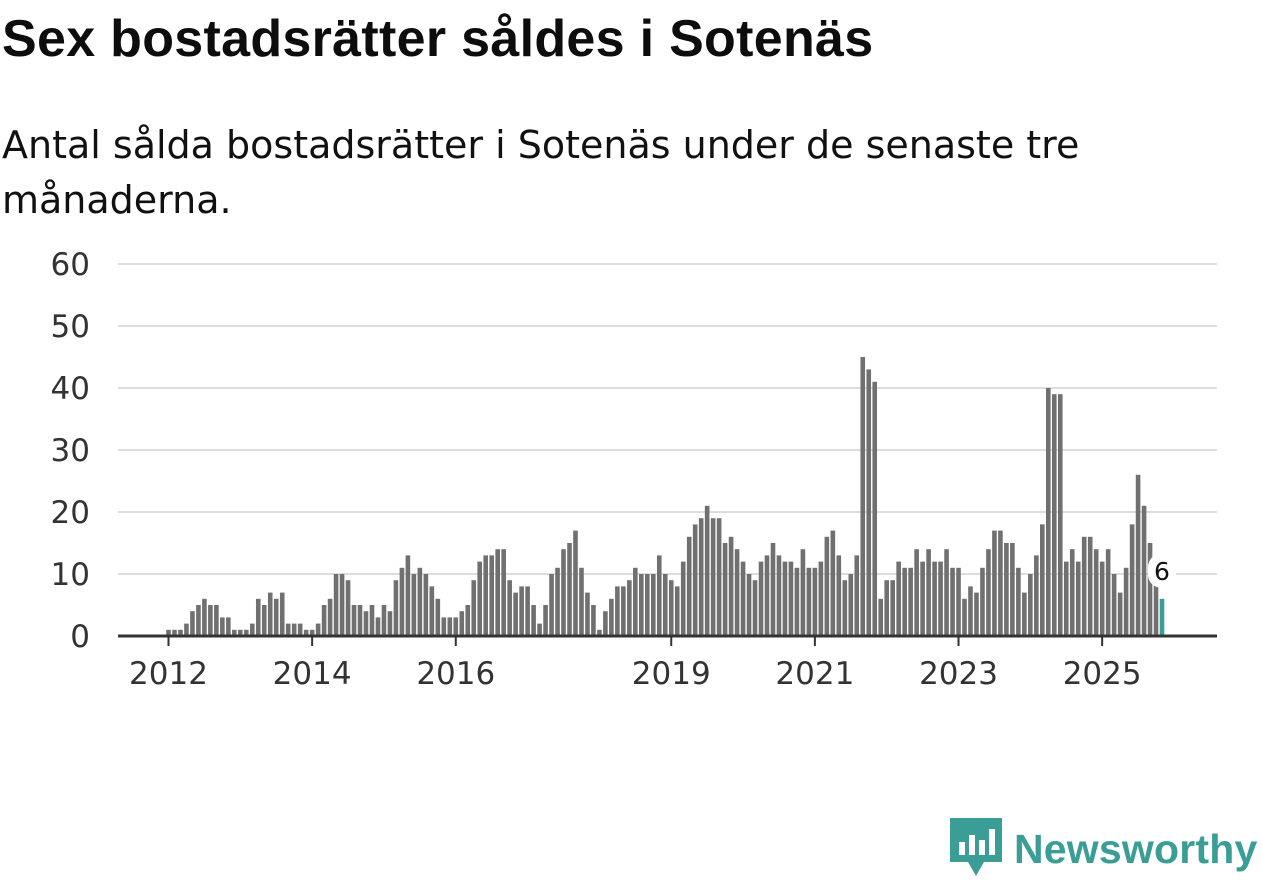 Image resolution: width=1262 pixels, height=880 pixels. What do you see at coordinates (70, 575) in the screenshot?
I see `y-tick-label-10: 10` at bounding box center [70, 575].